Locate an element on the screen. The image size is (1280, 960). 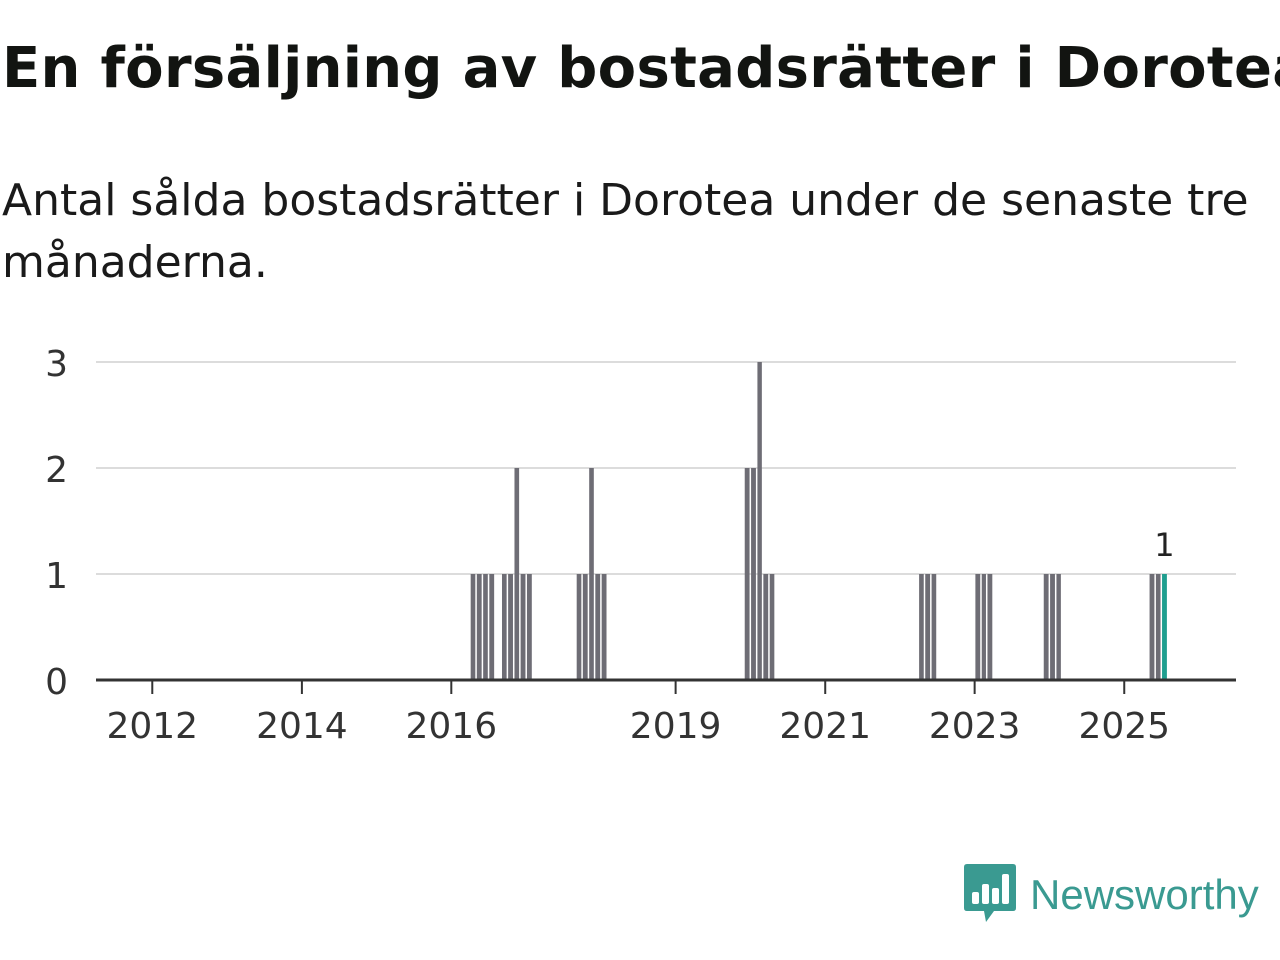
y-tick-label: 2 is located at coordinates (56, 470).